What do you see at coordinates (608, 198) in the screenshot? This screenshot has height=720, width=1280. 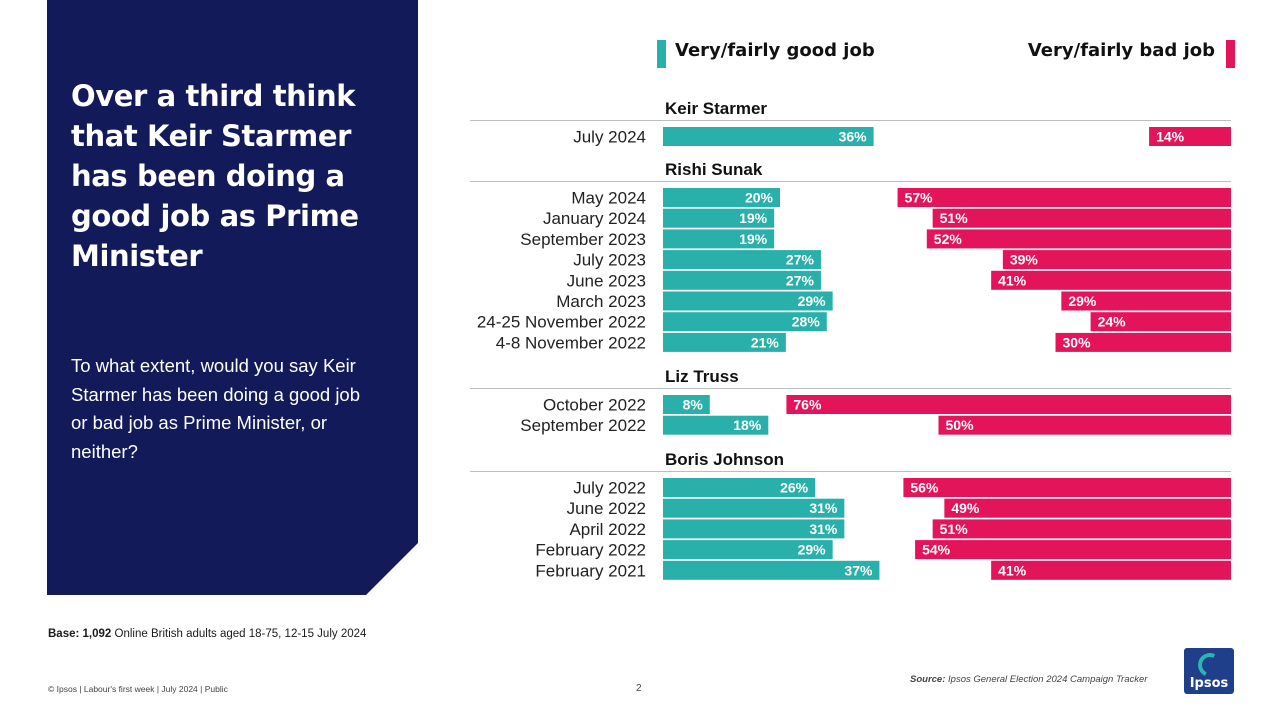 I see `category-label: May 2024` at bounding box center [608, 198].